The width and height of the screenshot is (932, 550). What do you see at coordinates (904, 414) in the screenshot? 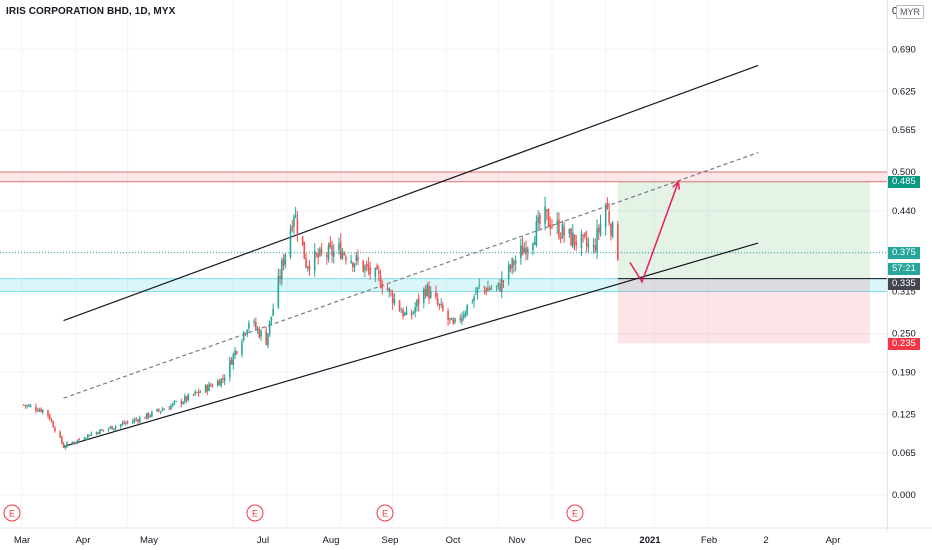
I see `price-axis-label: 0.125` at bounding box center [904, 414].